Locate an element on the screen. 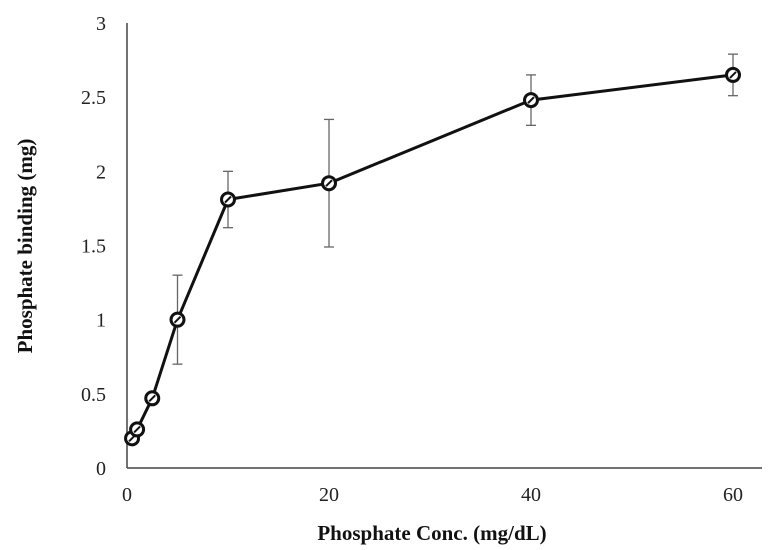  y-axis-title: Phosphate binding (mg) is located at coordinates (25, 246).